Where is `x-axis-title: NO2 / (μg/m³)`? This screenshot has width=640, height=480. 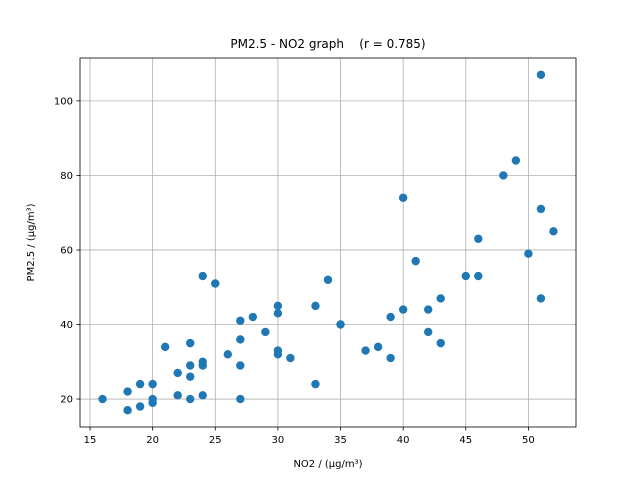
x-axis-title: NO2 / (μg/m³) is located at coordinates (327, 464).